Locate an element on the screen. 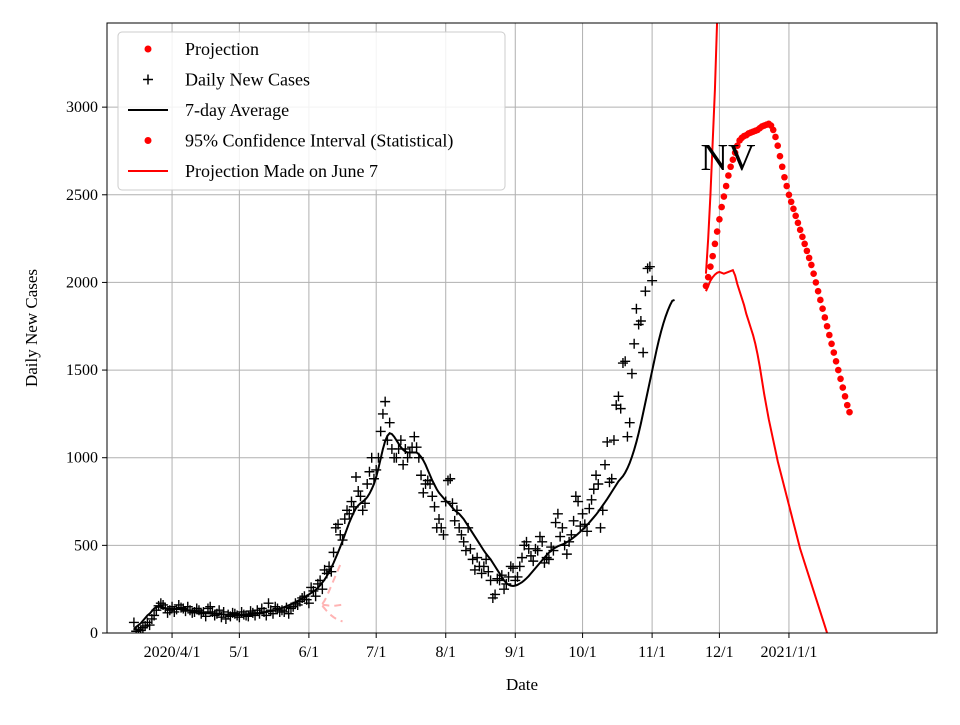 The width and height of the screenshot is (960, 725). x-tick-label: 12/1 is located at coordinates (719, 652).